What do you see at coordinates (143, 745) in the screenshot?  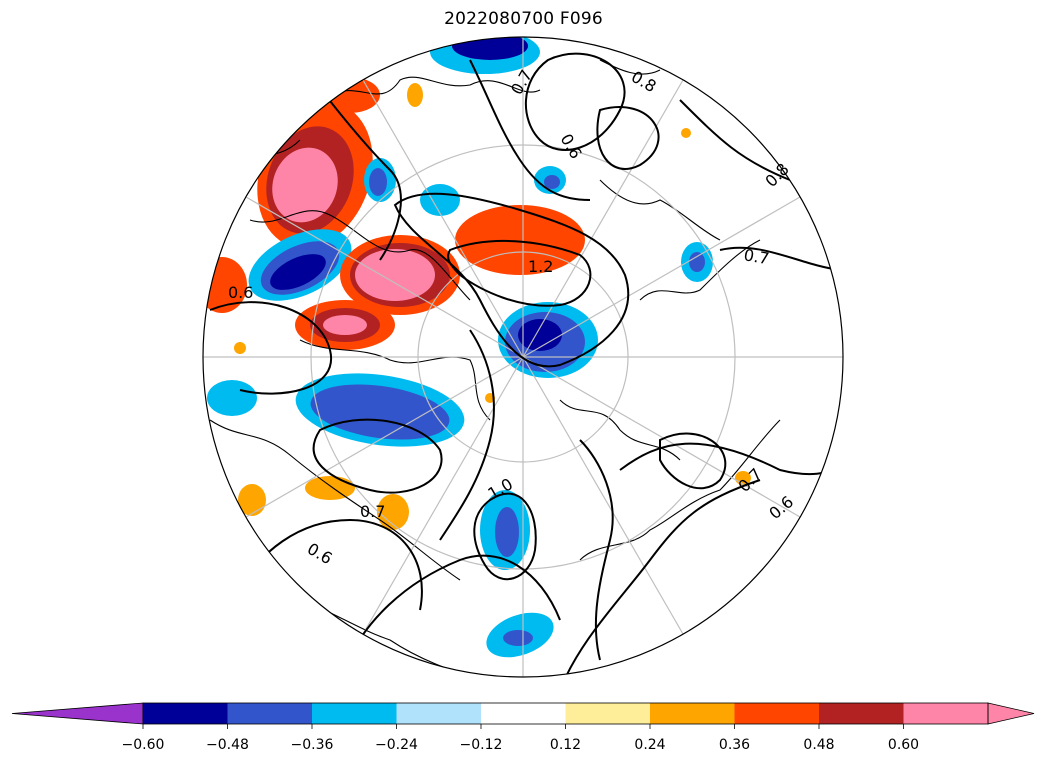 I see `colorbar-tick-label: −0.60` at bounding box center [143, 745].